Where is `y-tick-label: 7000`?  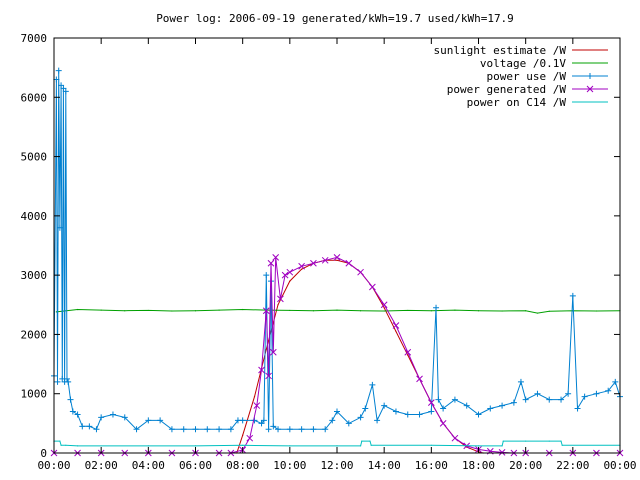
y-tick-label: 7000 is located at coordinates (34, 38).